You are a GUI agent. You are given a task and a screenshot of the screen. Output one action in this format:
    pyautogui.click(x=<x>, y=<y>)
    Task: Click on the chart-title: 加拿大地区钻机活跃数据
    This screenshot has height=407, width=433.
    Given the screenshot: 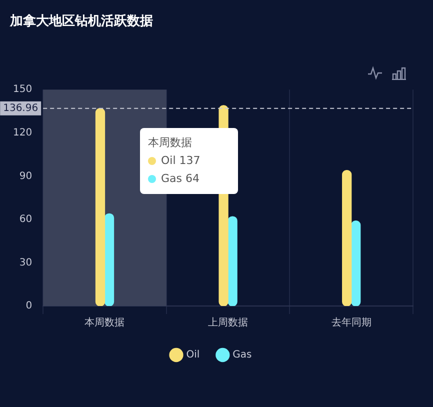 What is the action you would take?
    pyautogui.click(x=81, y=21)
    